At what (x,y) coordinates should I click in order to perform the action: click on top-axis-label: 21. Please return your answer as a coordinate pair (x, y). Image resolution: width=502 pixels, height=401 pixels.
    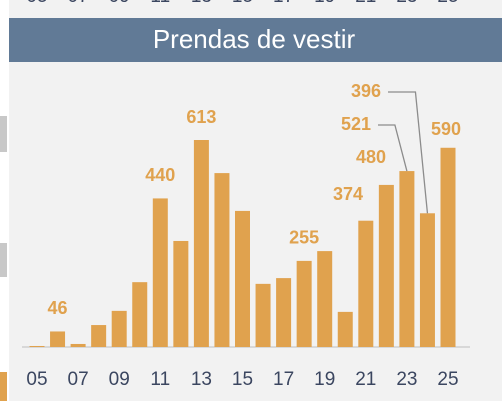
    Looking at the image, I should click on (365, 3).